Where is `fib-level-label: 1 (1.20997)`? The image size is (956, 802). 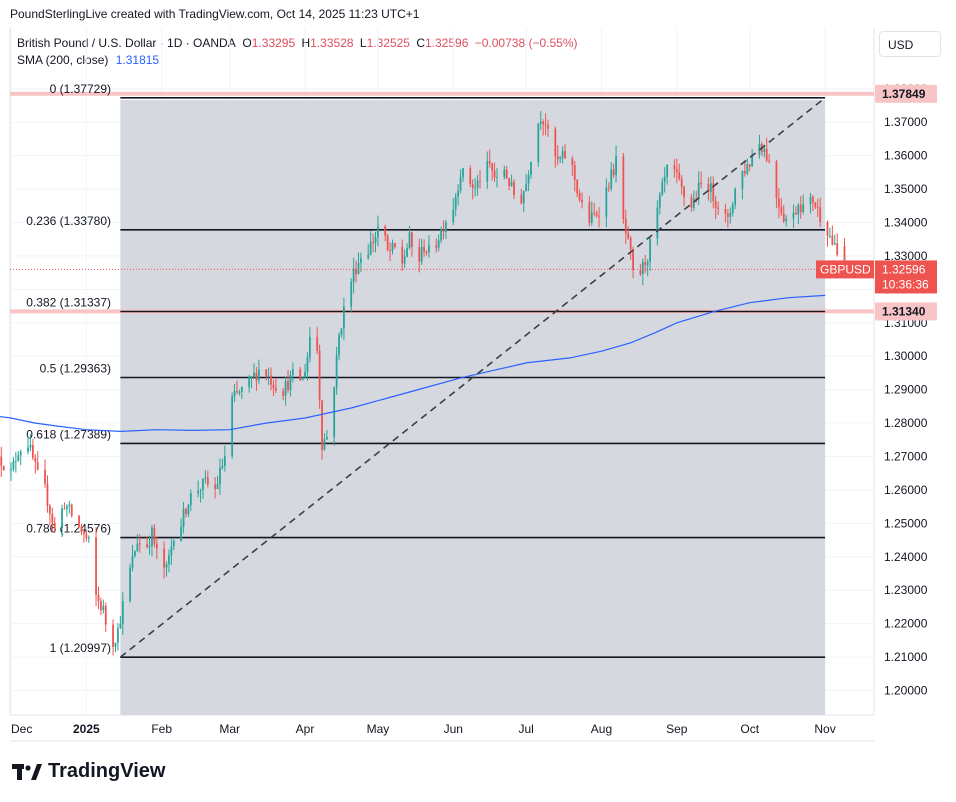 fib-level-label: 1 (1.20997) is located at coordinates (80, 648).